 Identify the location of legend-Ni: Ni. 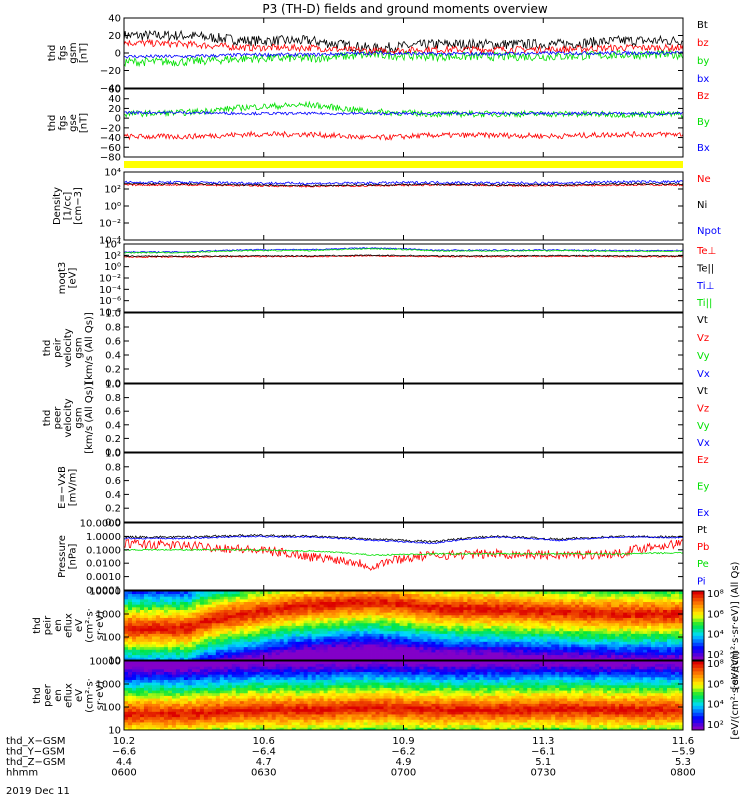
(702, 205).